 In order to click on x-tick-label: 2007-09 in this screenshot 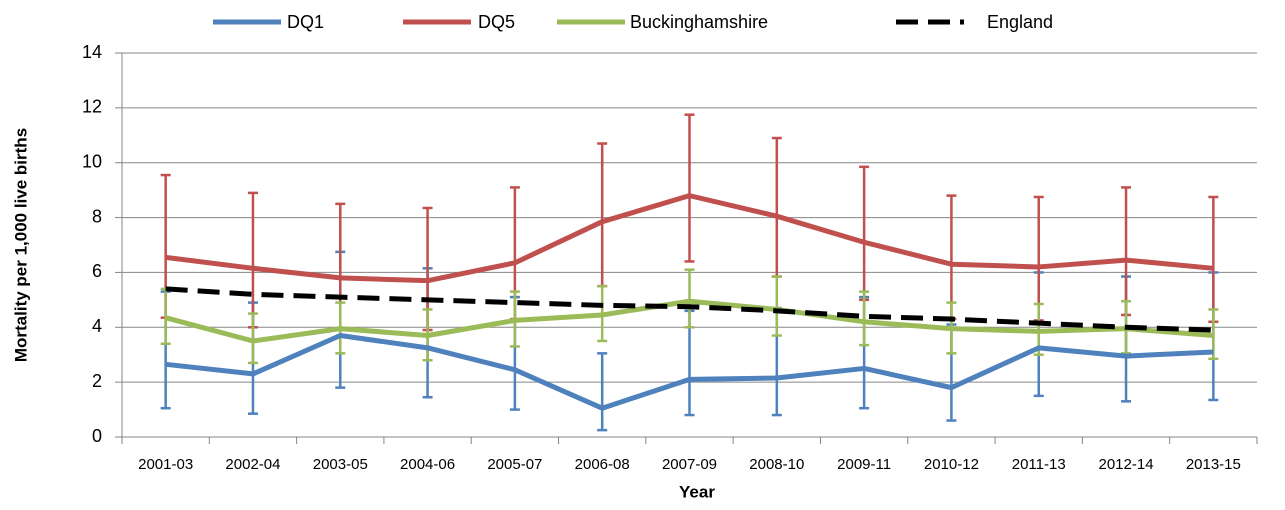, I will do `click(689, 464)`.